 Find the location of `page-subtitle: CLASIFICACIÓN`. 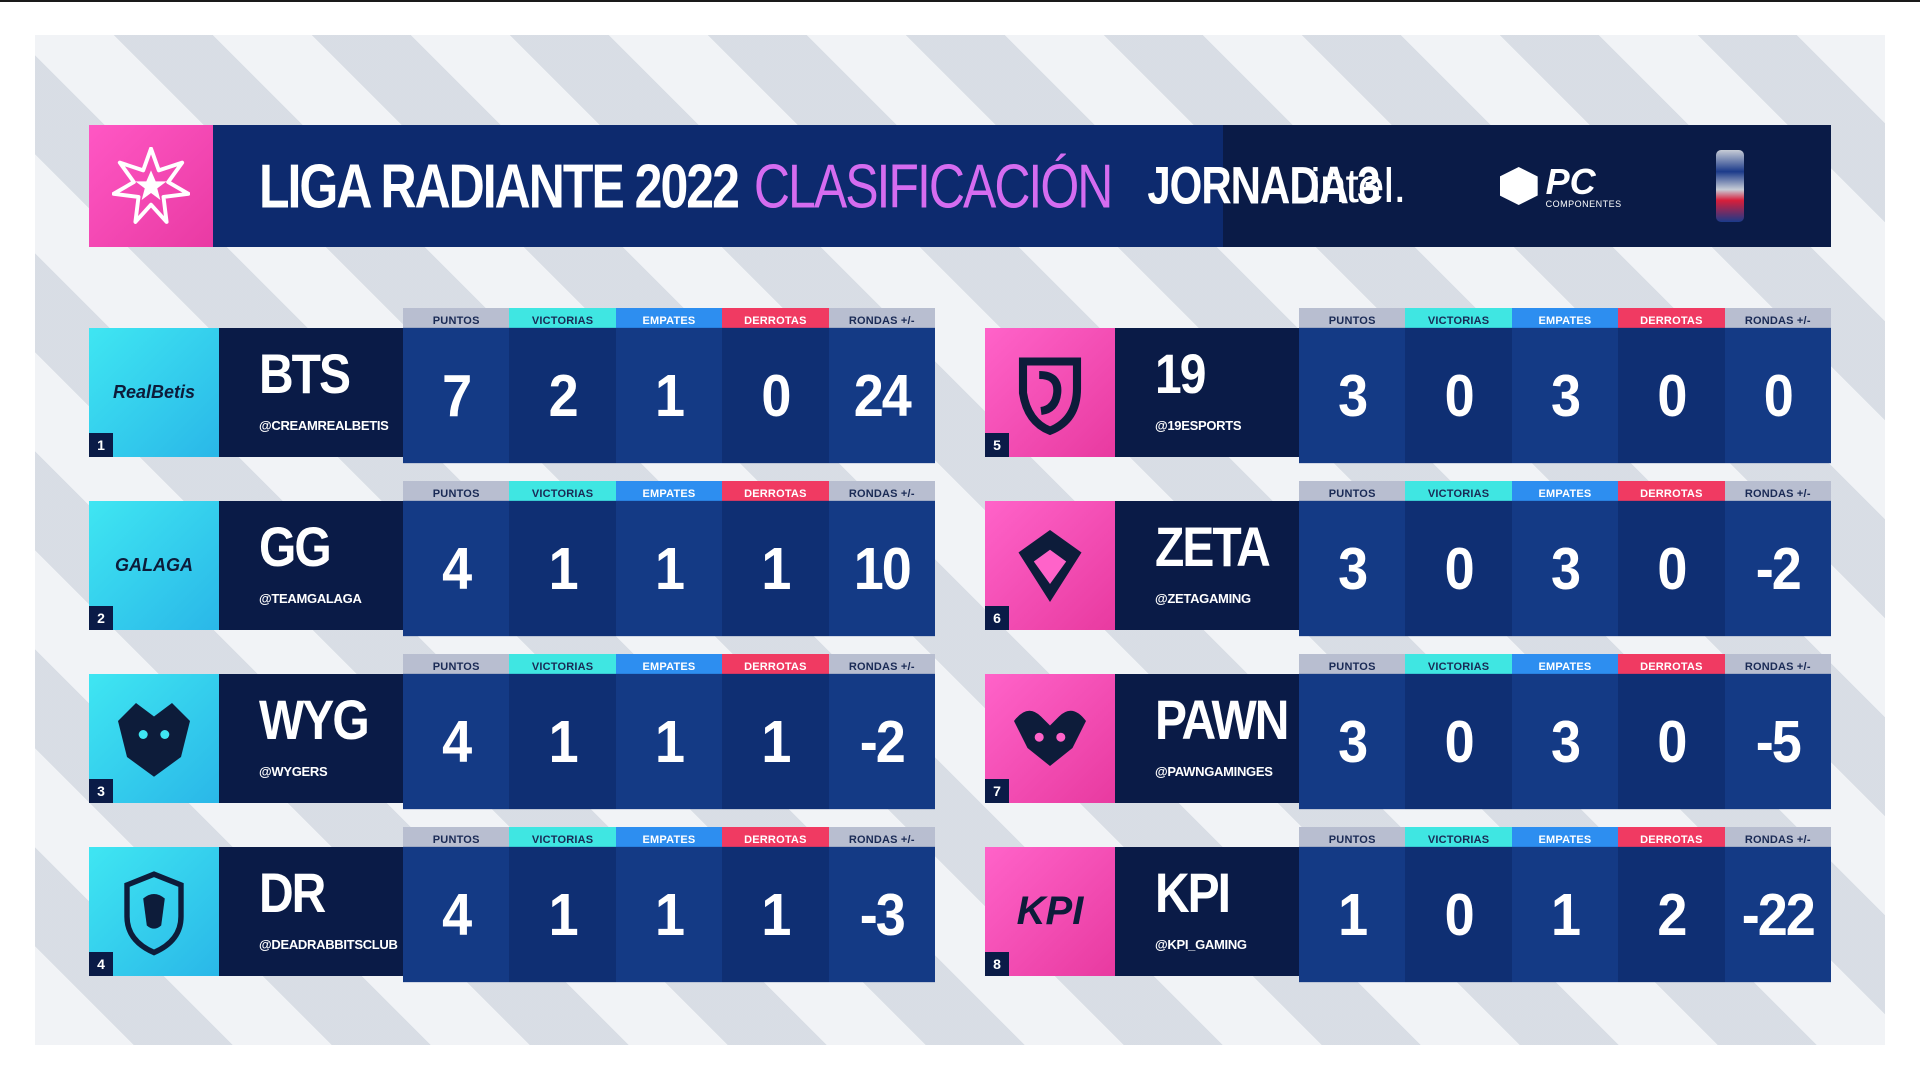

page-subtitle: CLASIFICACIÓN is located at coordinates (933, 186).